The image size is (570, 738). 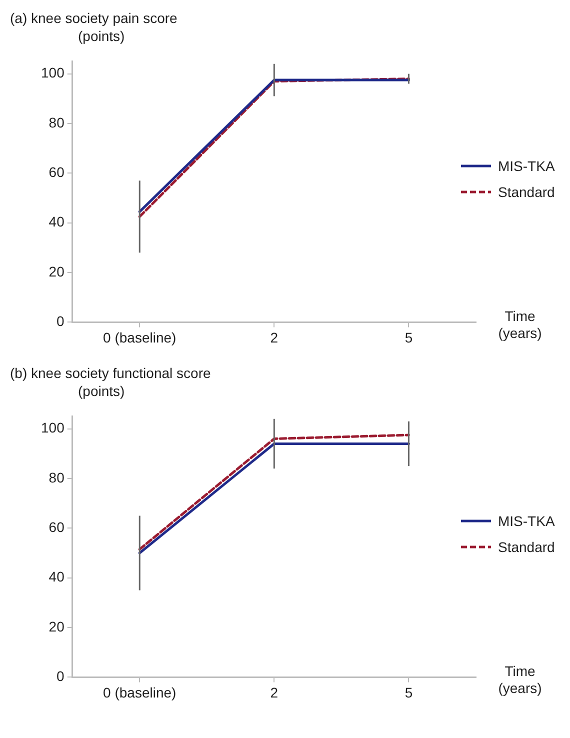 I want to click on chart-title: (a) knee society pain score, so click(x=94, y=18).